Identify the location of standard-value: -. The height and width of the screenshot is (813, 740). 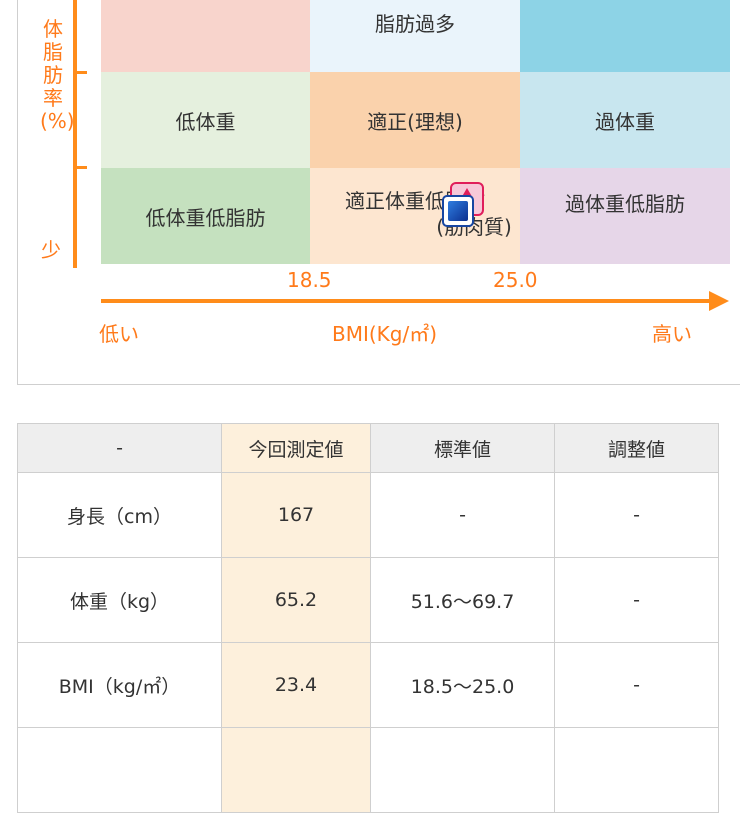
(462, 515).